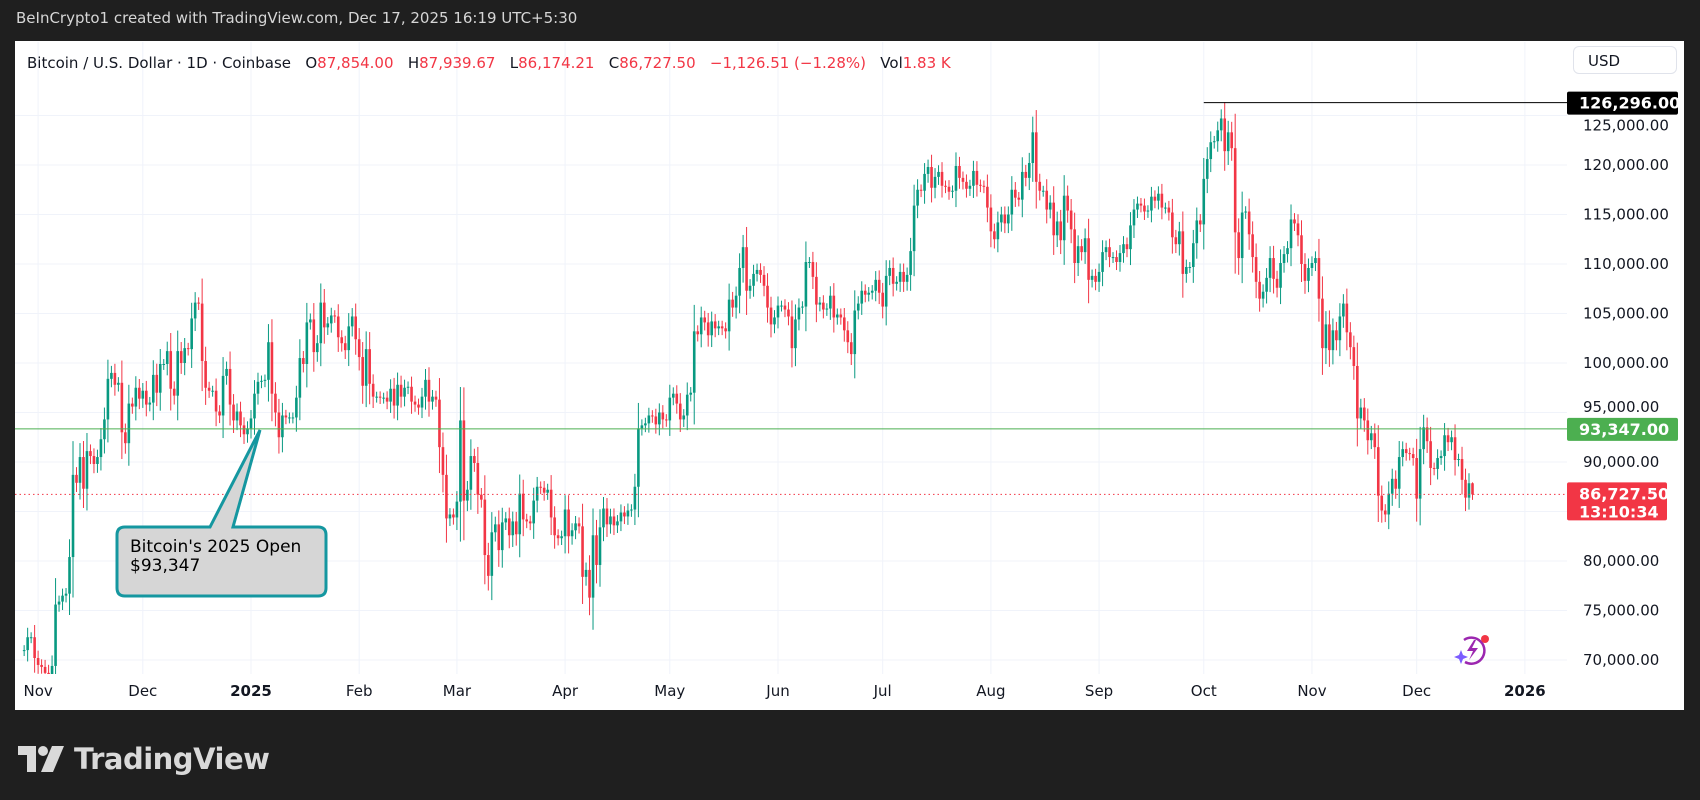 This screenshot has width=1700, height=800. Describe the element at coordinates (1204, 691) in the screenshot. I see `x-tick-label: Oct` at that location.